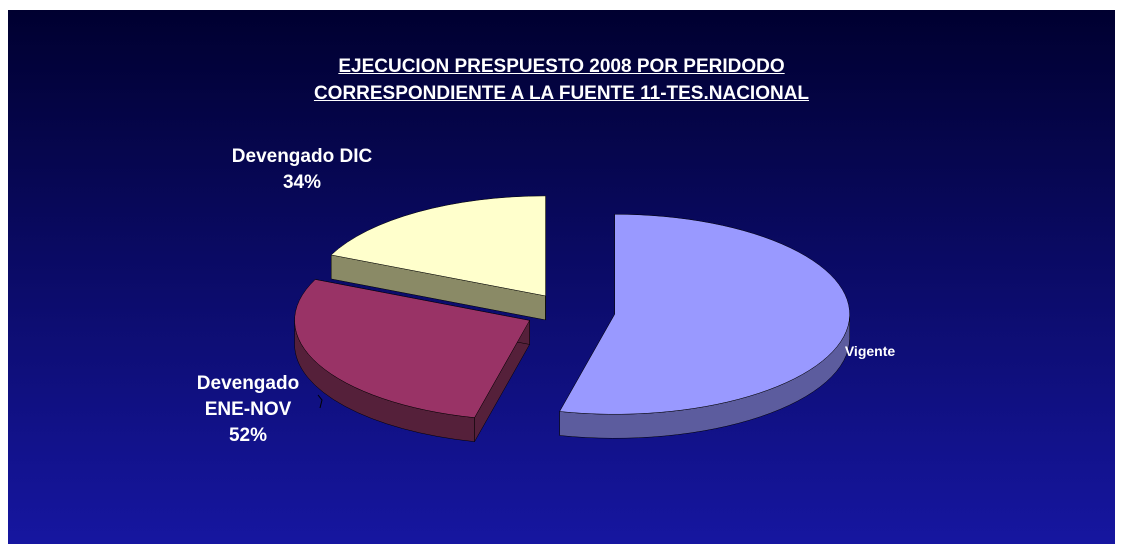 This screenshot has width=1123, height=554. I want to click on slice-value-label: 52%, so click(248, 435).